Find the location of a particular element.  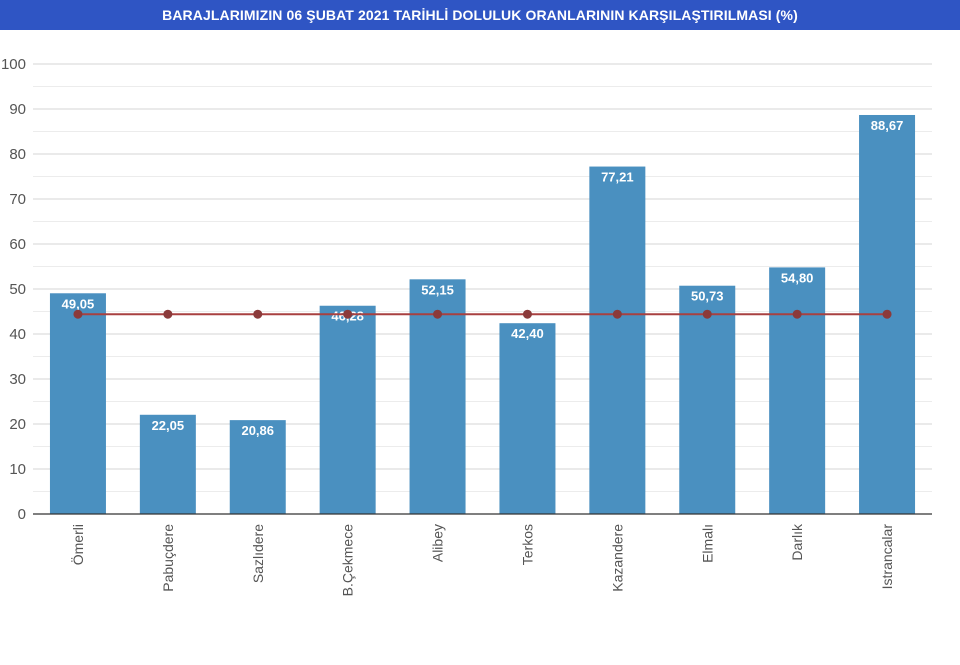

bar-value-label: 49,05 is located at coordinates (78, 303).